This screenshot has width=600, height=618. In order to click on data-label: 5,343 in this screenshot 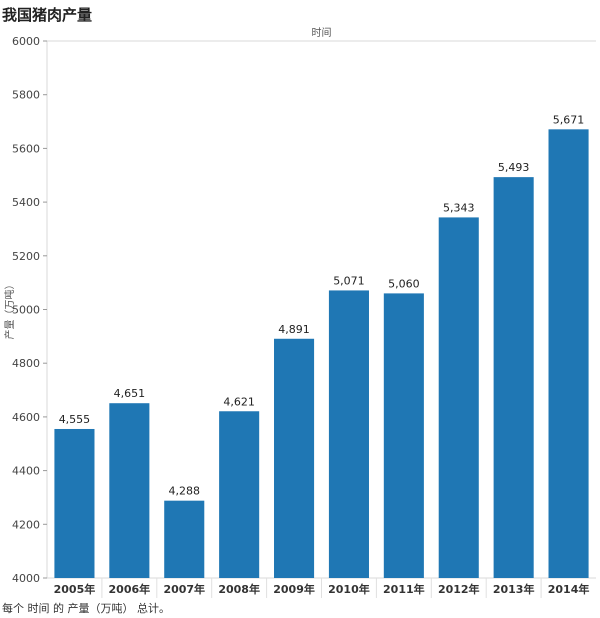, I will do `click(459, 207)`.